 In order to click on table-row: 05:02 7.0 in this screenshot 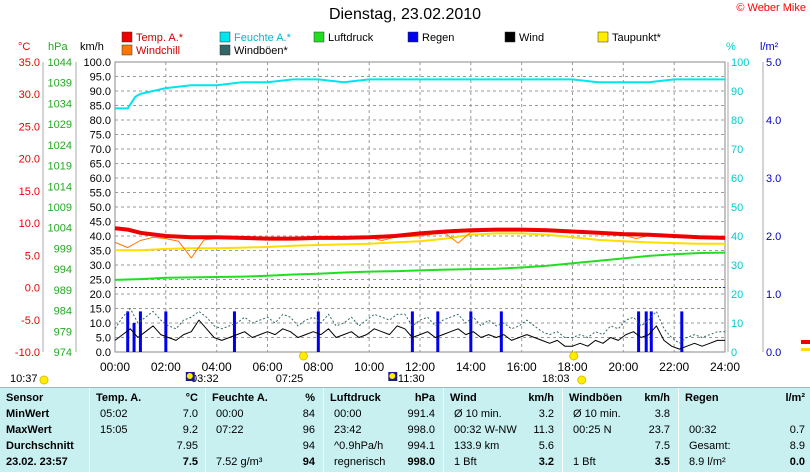, I will do `click(147, 414)`.